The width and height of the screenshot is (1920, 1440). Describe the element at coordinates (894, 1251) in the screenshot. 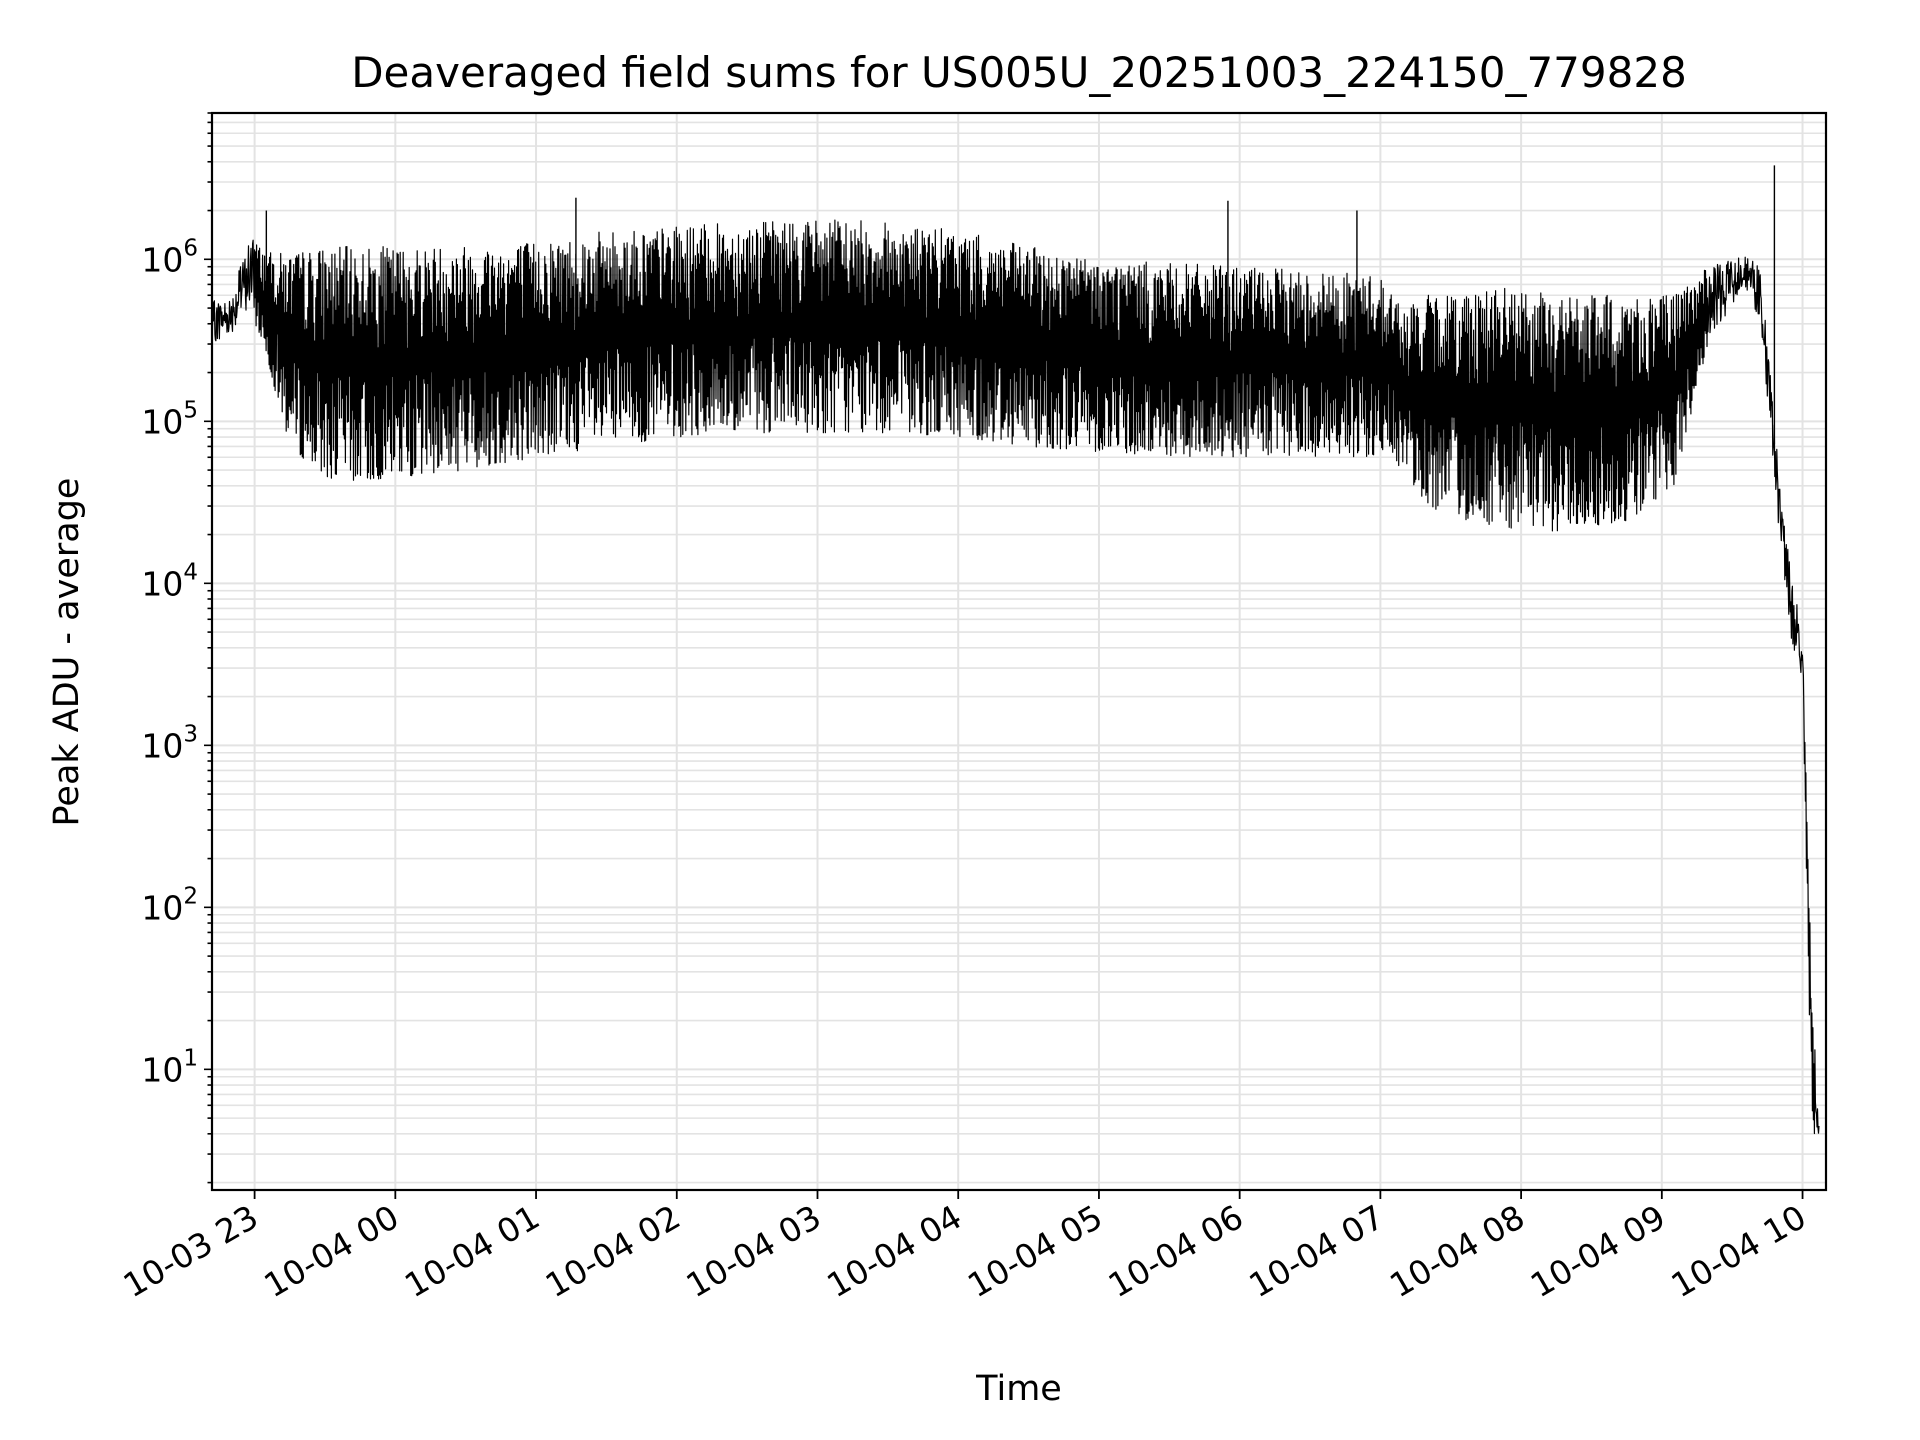

I see `x-tick-label: 10-04 04` at that location.